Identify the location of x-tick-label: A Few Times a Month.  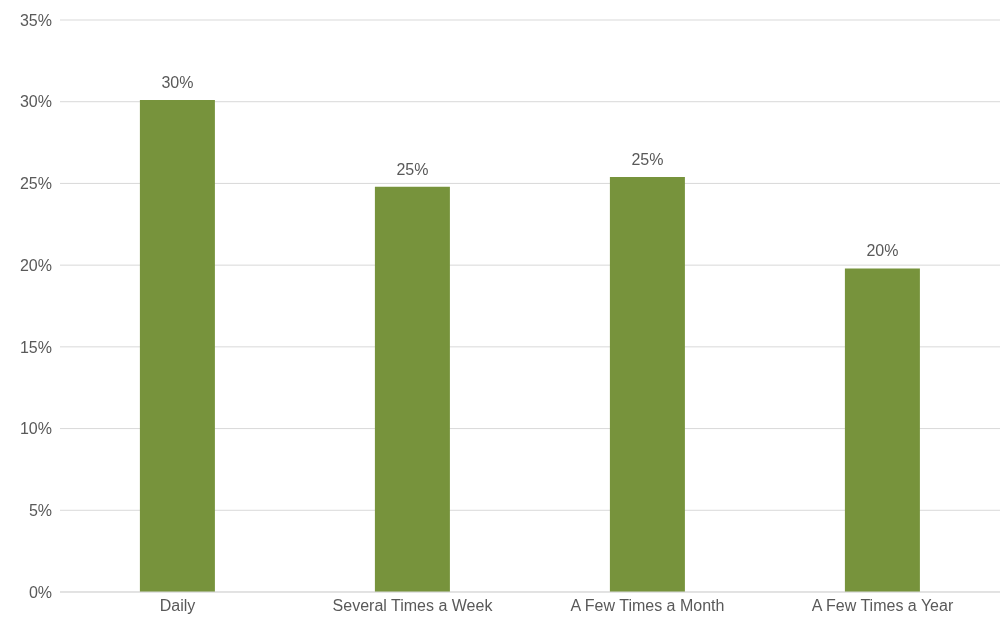
(647, 606).